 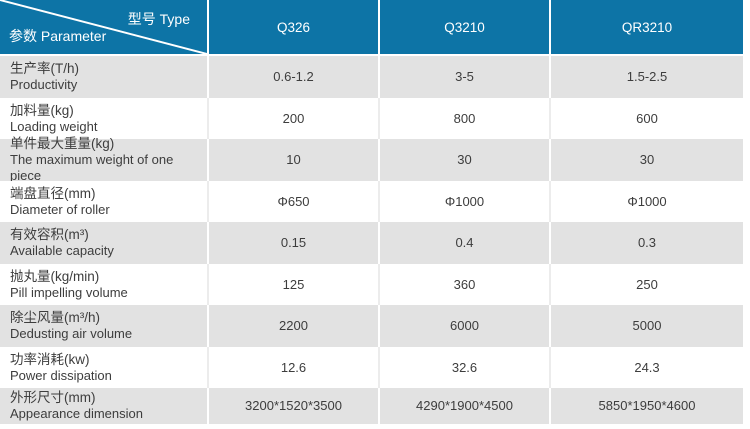 I want to click on param-name-zh: 加料量(kg), so click(x=42, y=110).